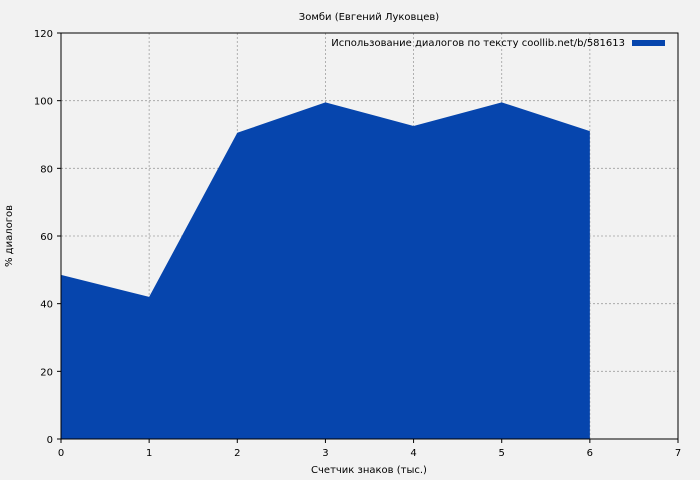 This screenshot has width=700, height=480. Describe the element at coordinates (46, 305) in the screenshot. I see `y-tick-label: 40` at that location.